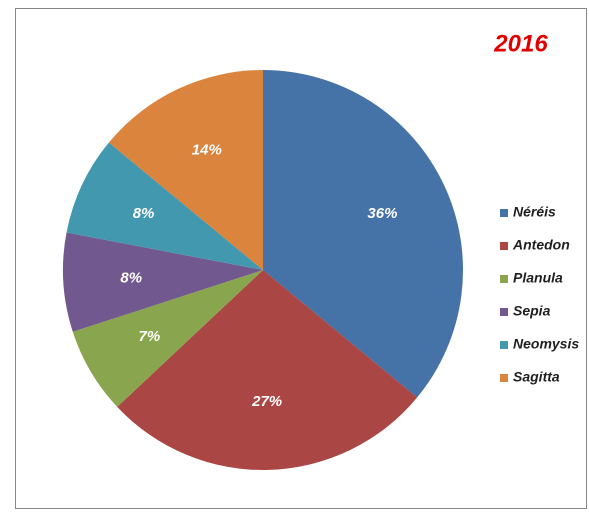 The width and height of the screenshot is (589, 519). What do you see at coordinates (150, 336) in the screenshot?
I see `data-label: 7%` at bounding box center [150, 336].